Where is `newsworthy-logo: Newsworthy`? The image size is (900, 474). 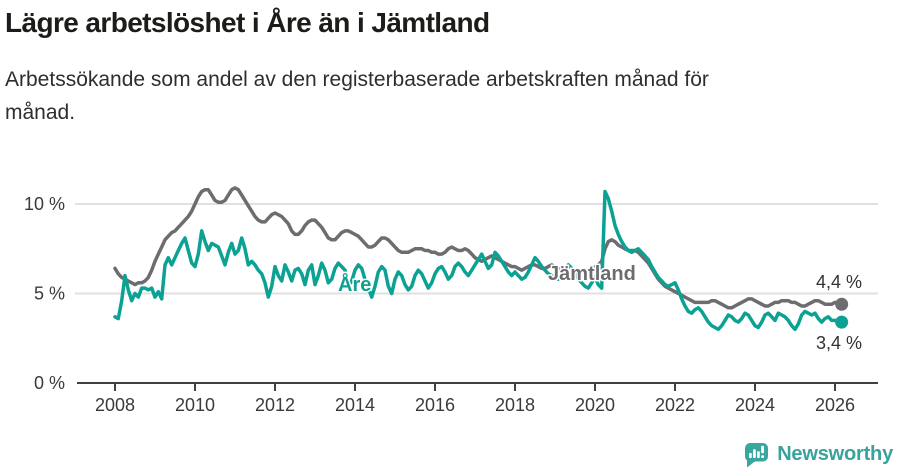
newsworthy-logo: Newsworthy is located at coordinates (818, 454).